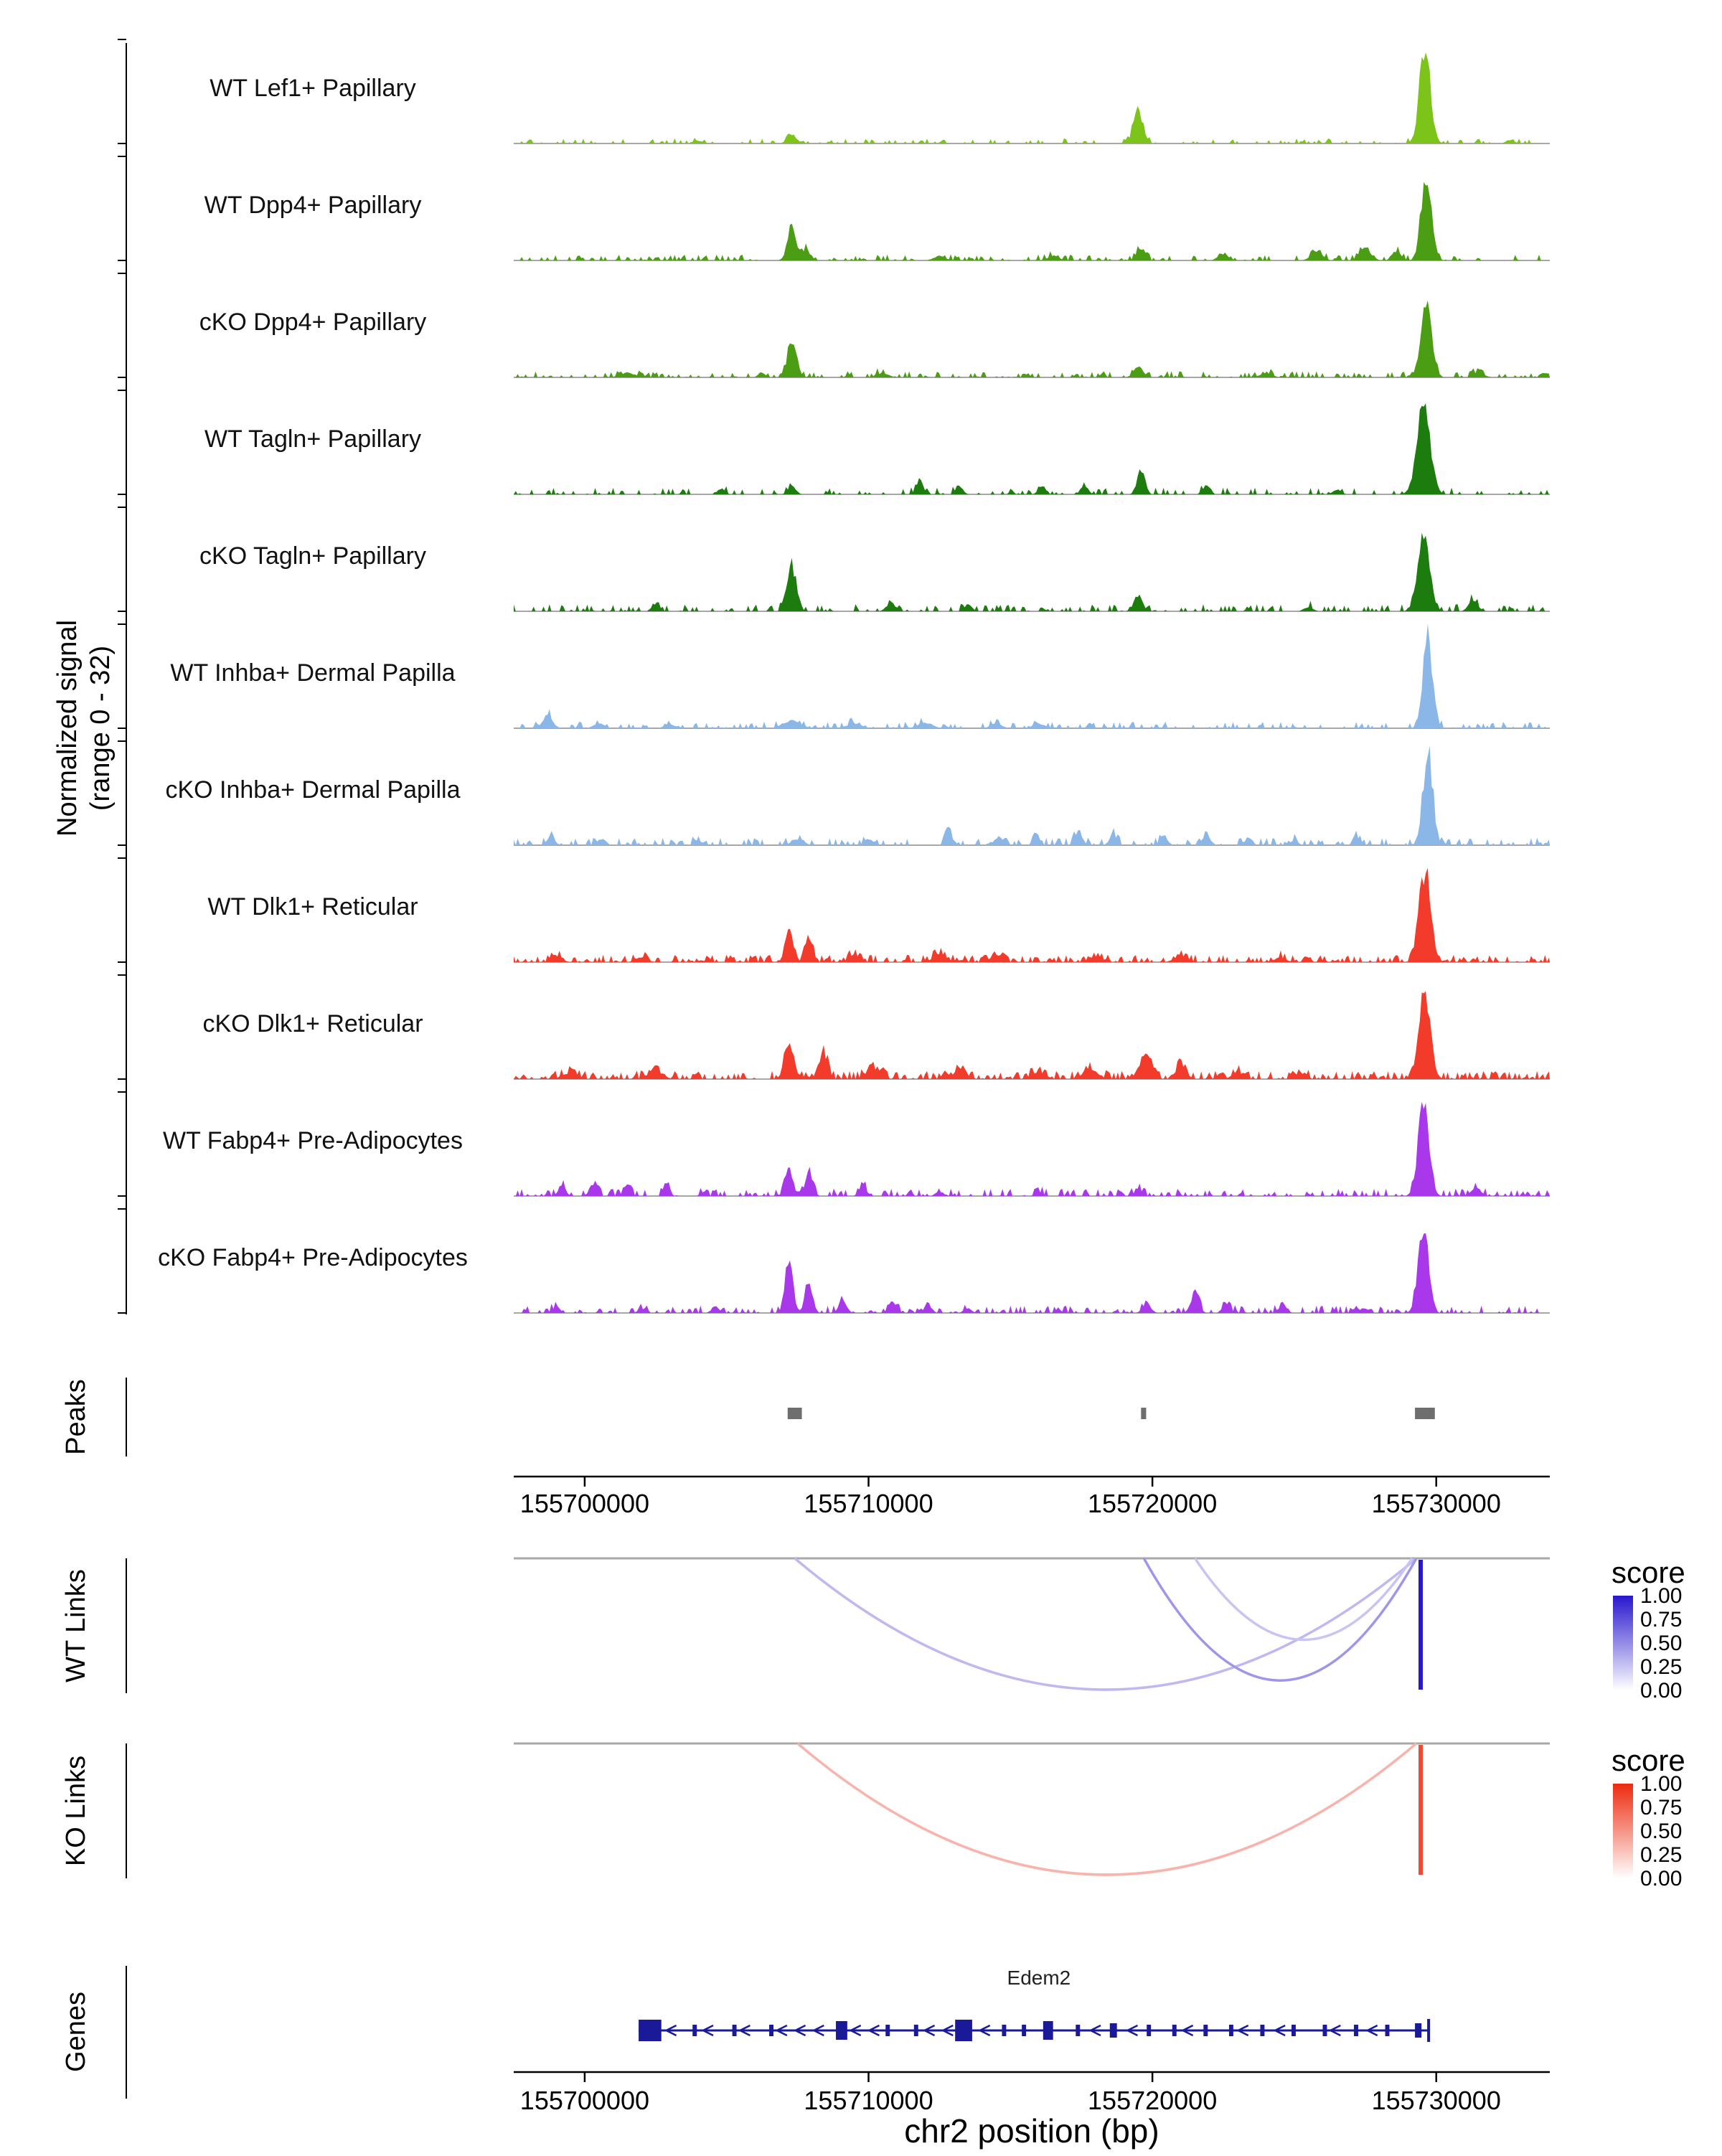 Image resolution: width=1722 pixels, height=2156 pixels. Describe the element at coordinates (877, 449) in the screenshot. I see `coverage-track-3: WT Tagln+ Papillary` at that location.